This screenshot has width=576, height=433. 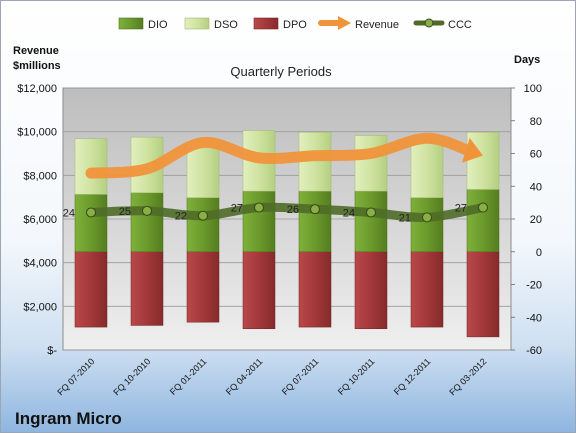 What do you see at coordinates (181, 217) in the screenshot?
I see `ccc-data-label: 22` at bounding box center [181, 217].